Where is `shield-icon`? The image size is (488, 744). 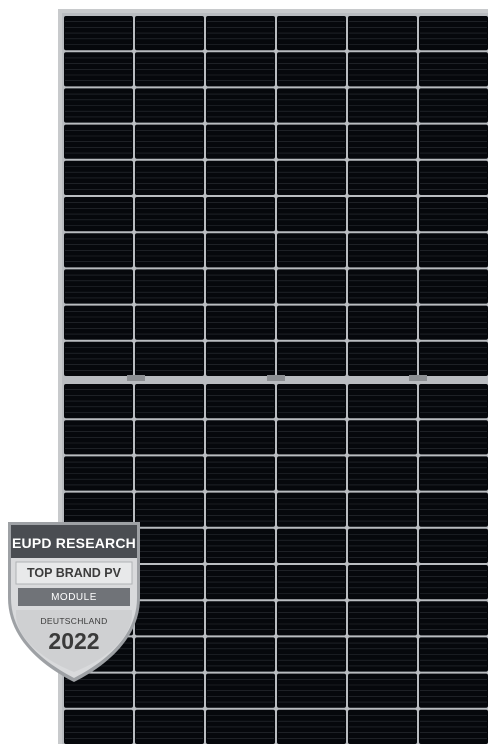
shield-icon is located at coordinates (74, 602).